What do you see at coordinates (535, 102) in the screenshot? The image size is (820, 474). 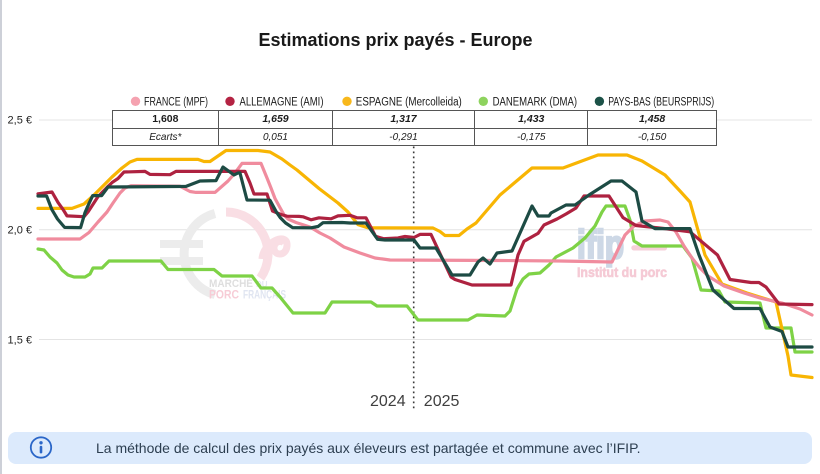 I see `svg-text: DANEMARK (DMA)` at bounding box center [535, 102].